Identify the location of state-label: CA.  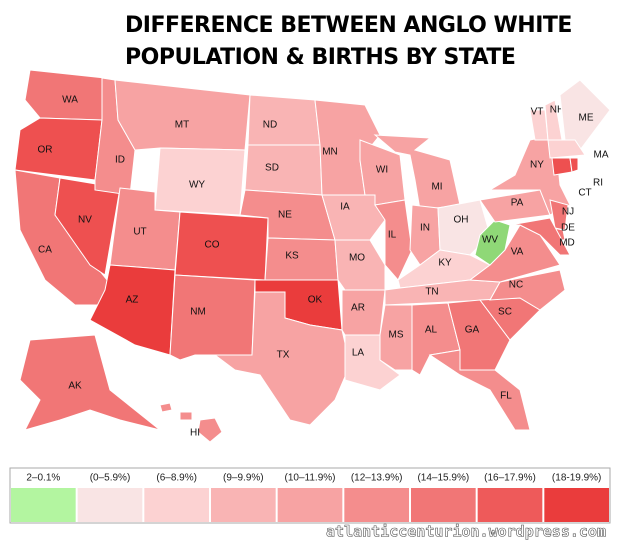
(45, 250).